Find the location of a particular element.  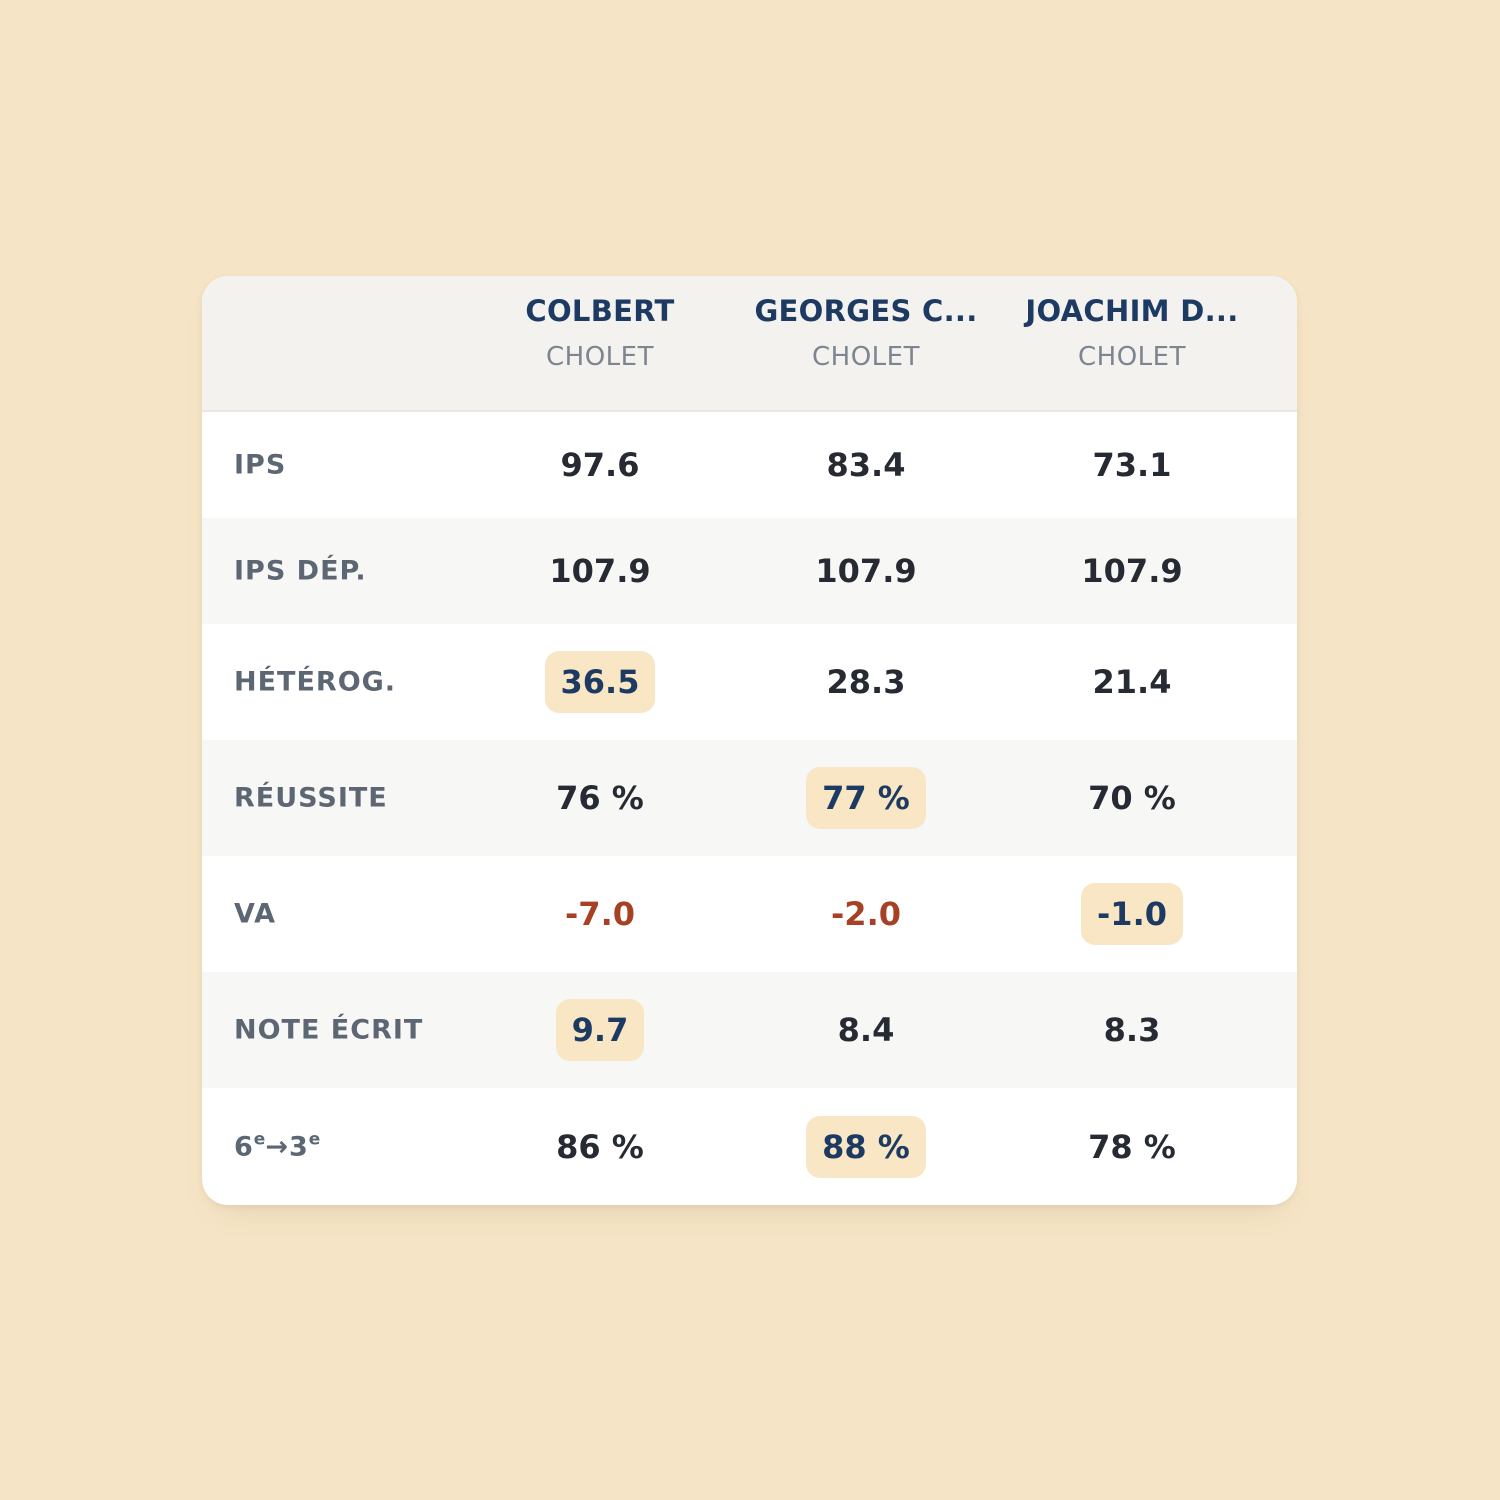

table-cell: -1.0 is located at coordinates (1132, 914).